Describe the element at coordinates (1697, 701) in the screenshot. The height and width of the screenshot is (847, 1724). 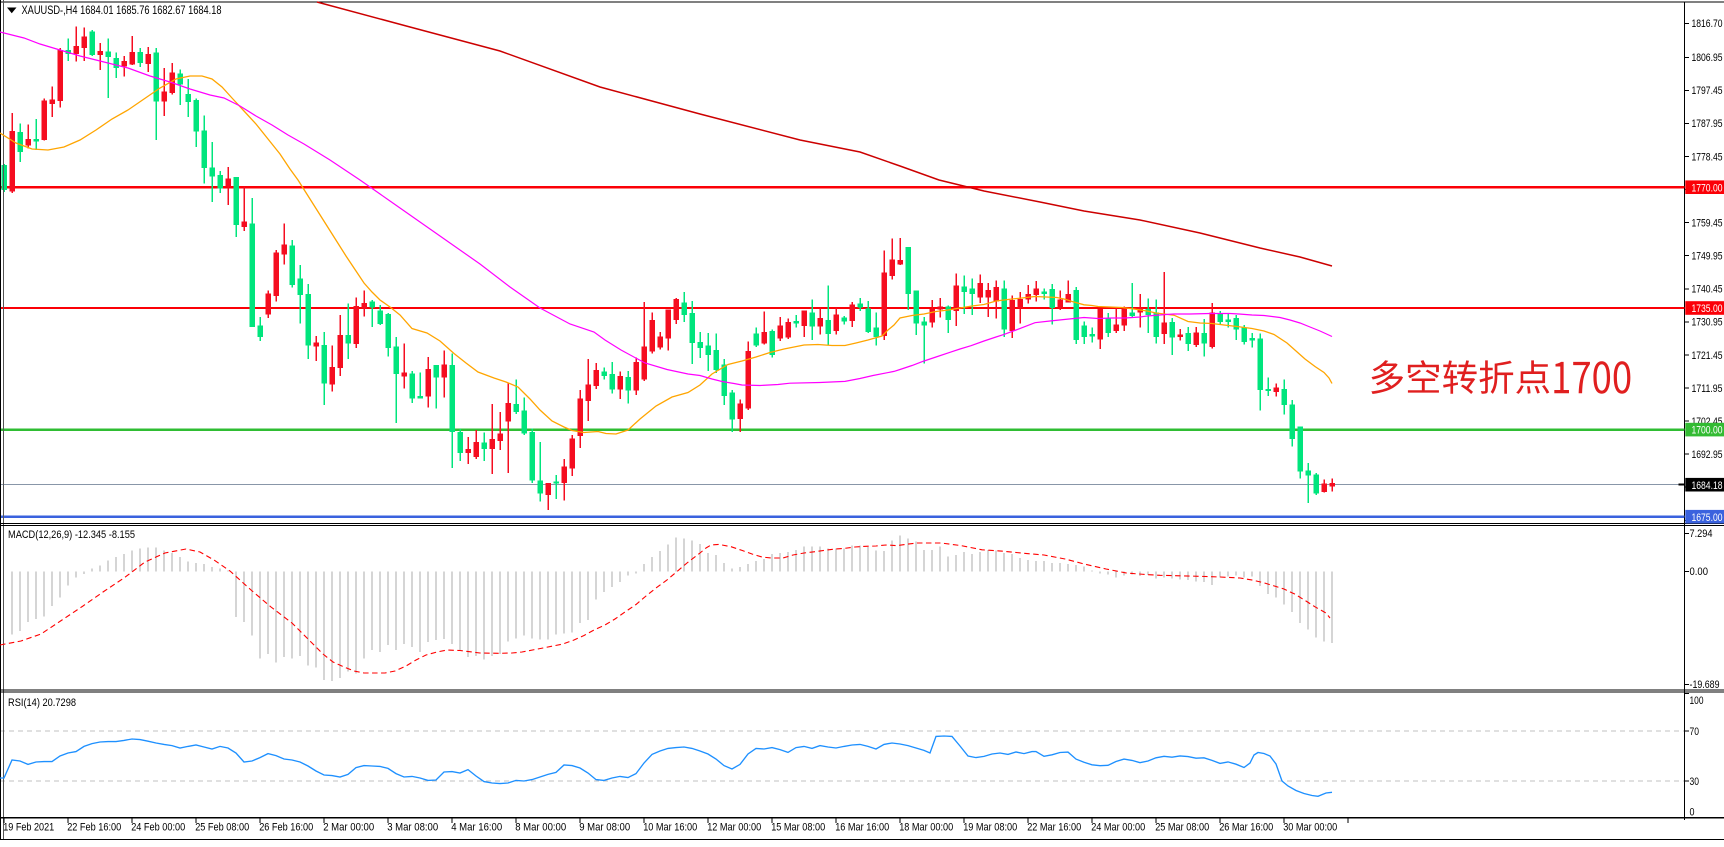
I see `svg-text: 100` at that location.